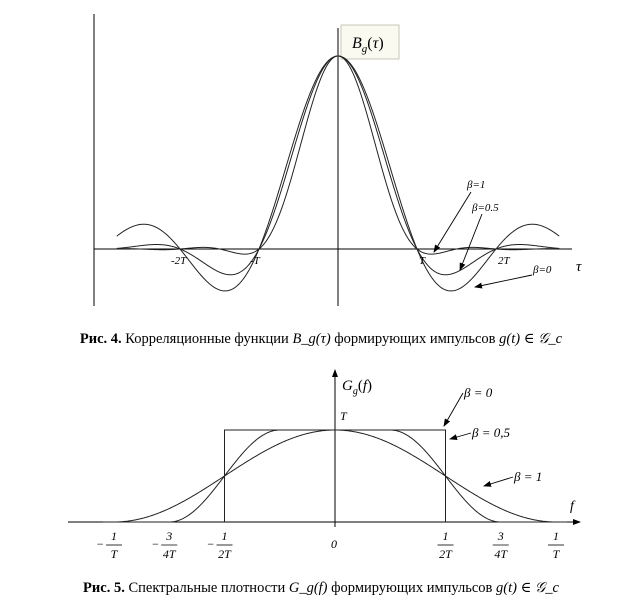  I want to click on fig5-label-beta-1: β = 1, so click(527, 476).